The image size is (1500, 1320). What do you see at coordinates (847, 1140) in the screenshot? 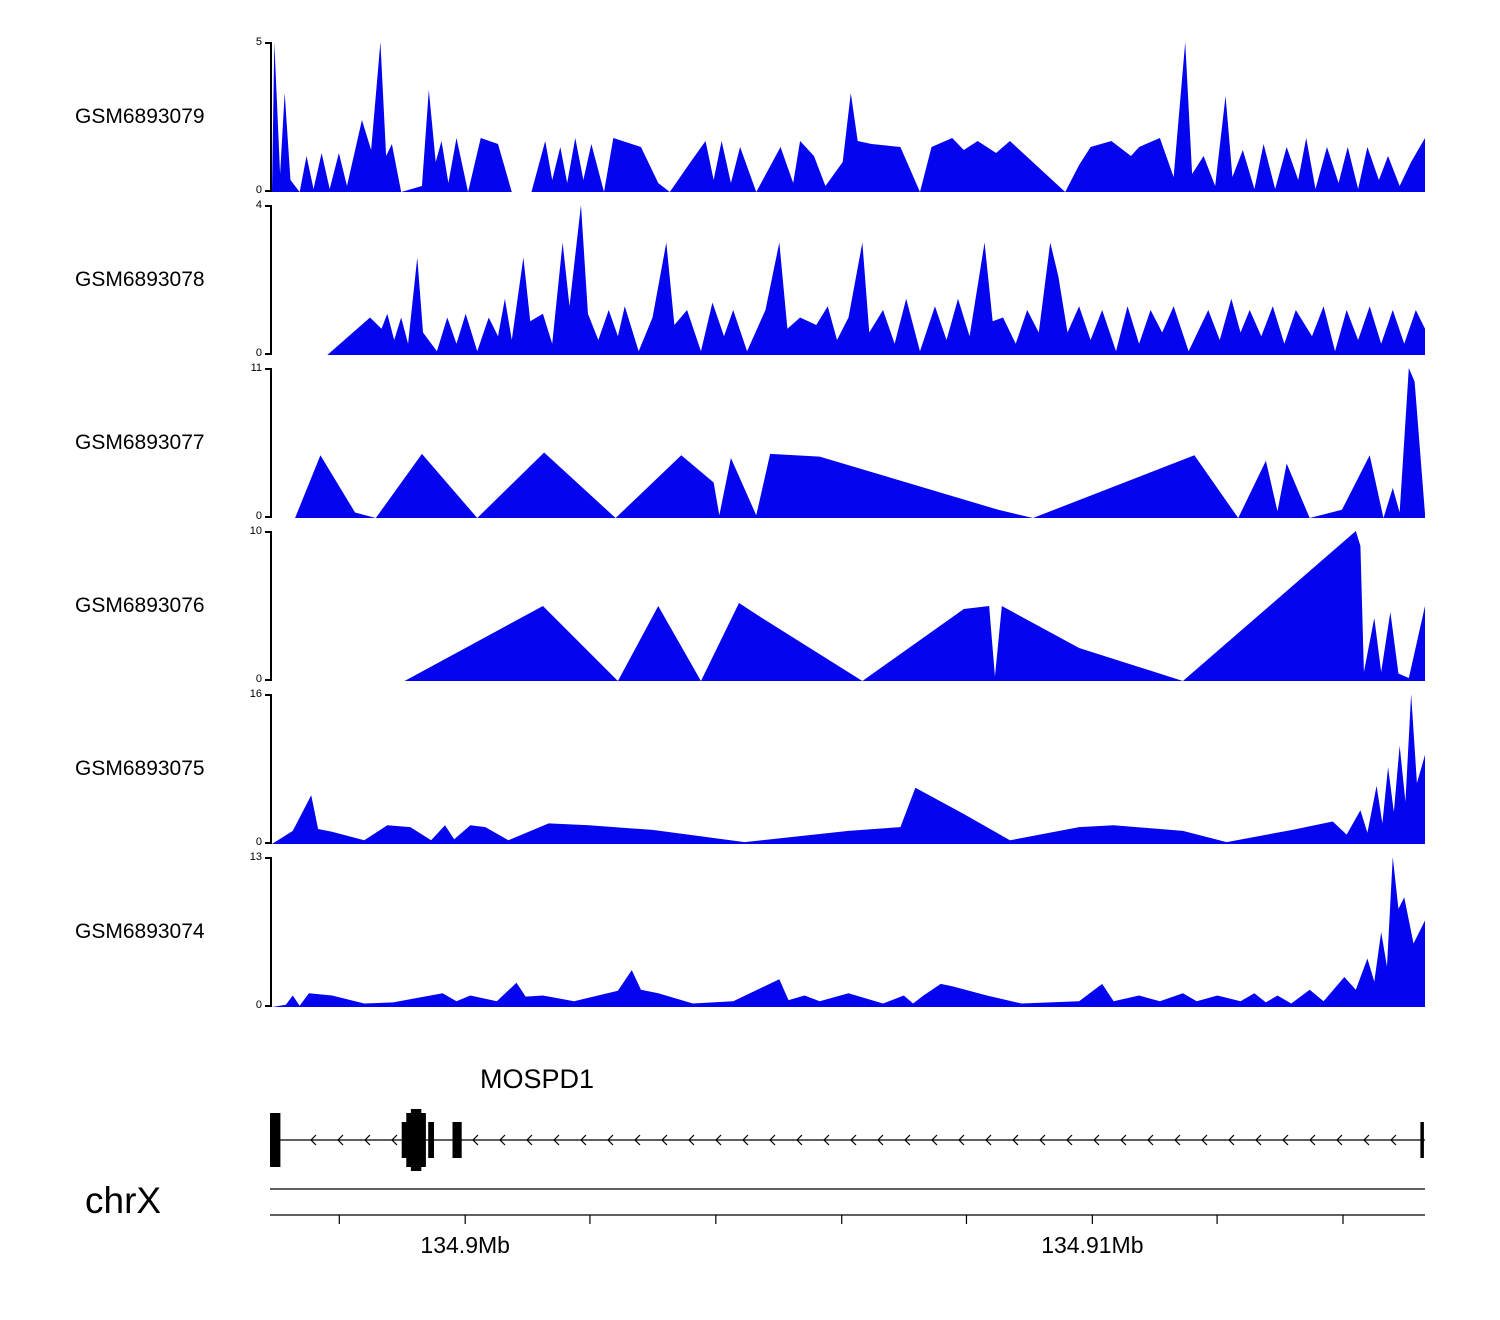
I see `gene-model` at bounding box center [847, 1140].